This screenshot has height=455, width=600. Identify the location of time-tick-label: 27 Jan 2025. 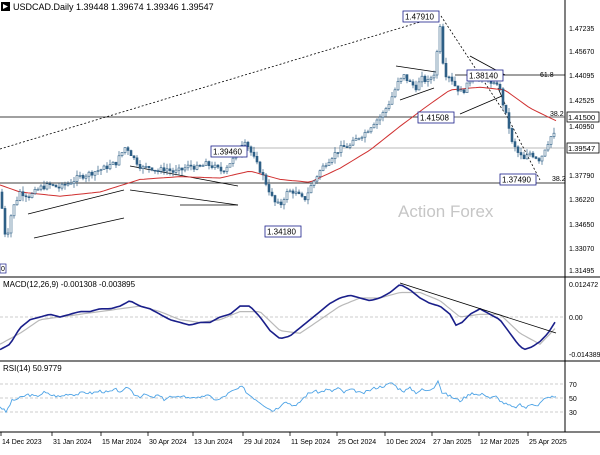
(452, 442).